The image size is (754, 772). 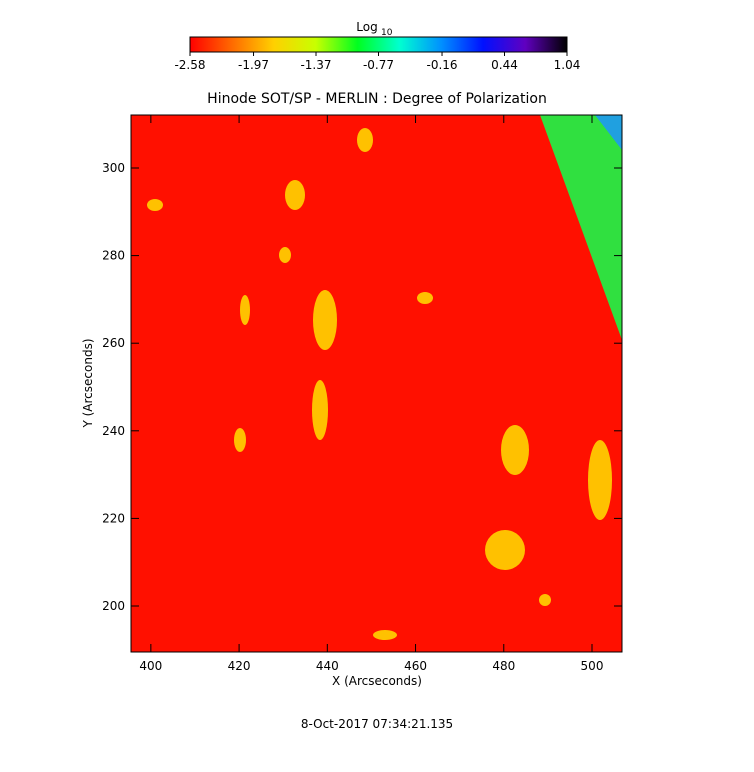 What do you see at coordinates (378, 65) in the screenshot?
I see `colorbar-tick-label: -0.77` at bounding box center [378, 65].